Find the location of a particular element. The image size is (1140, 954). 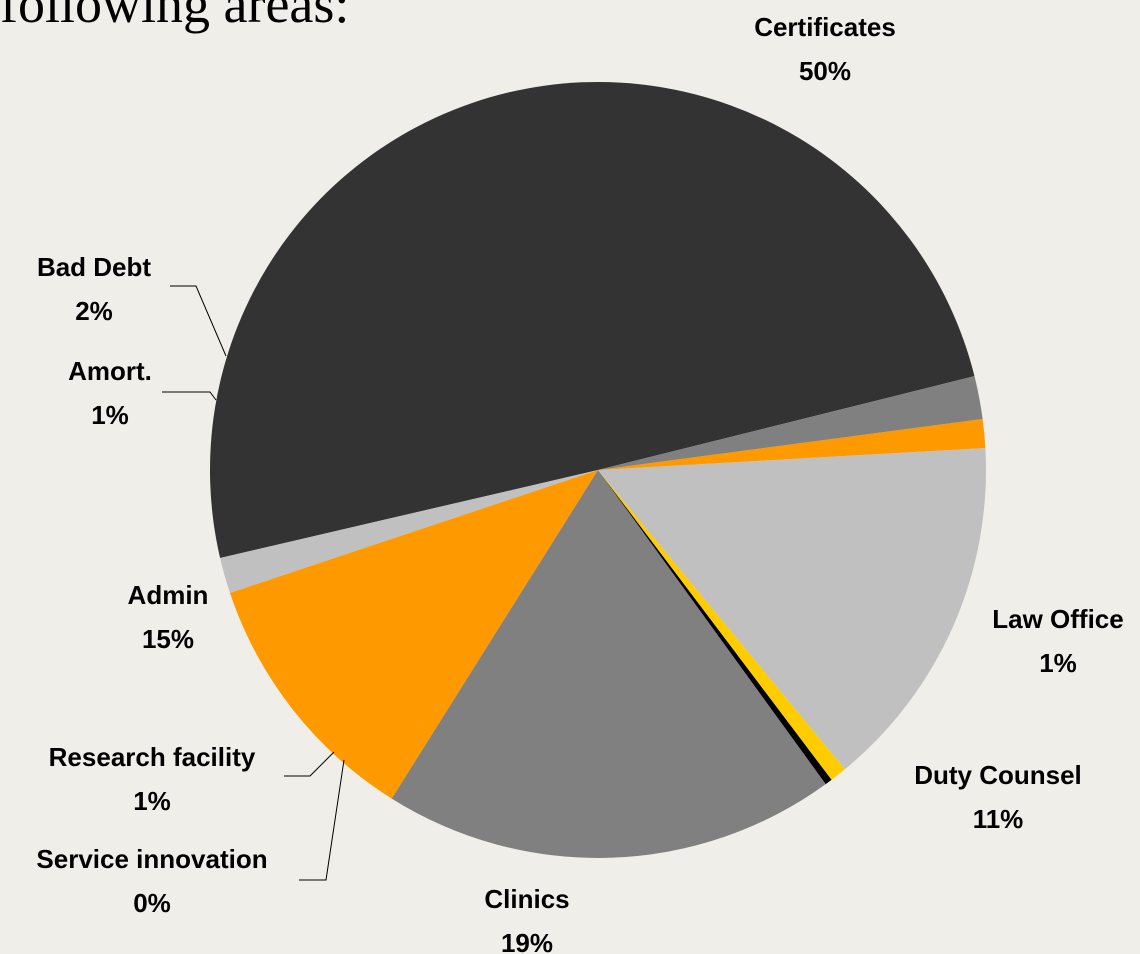

slice-label-percent: 0% is located at coordinates (152, 903).